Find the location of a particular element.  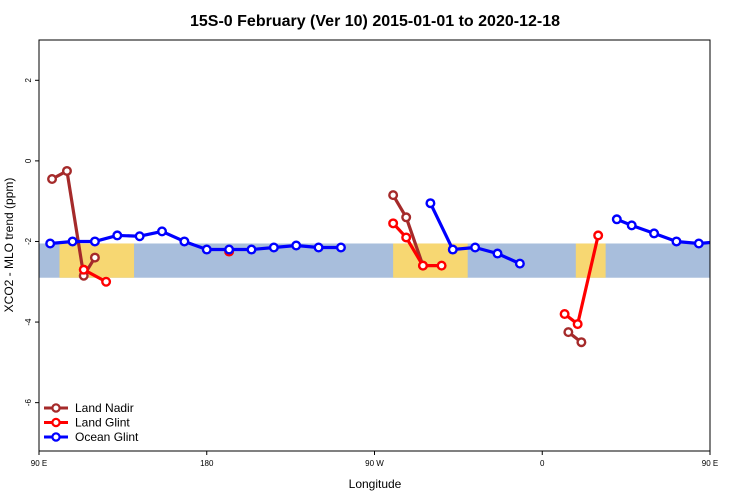

legend-label: Land Nadir is located at coordinates (104, 408).